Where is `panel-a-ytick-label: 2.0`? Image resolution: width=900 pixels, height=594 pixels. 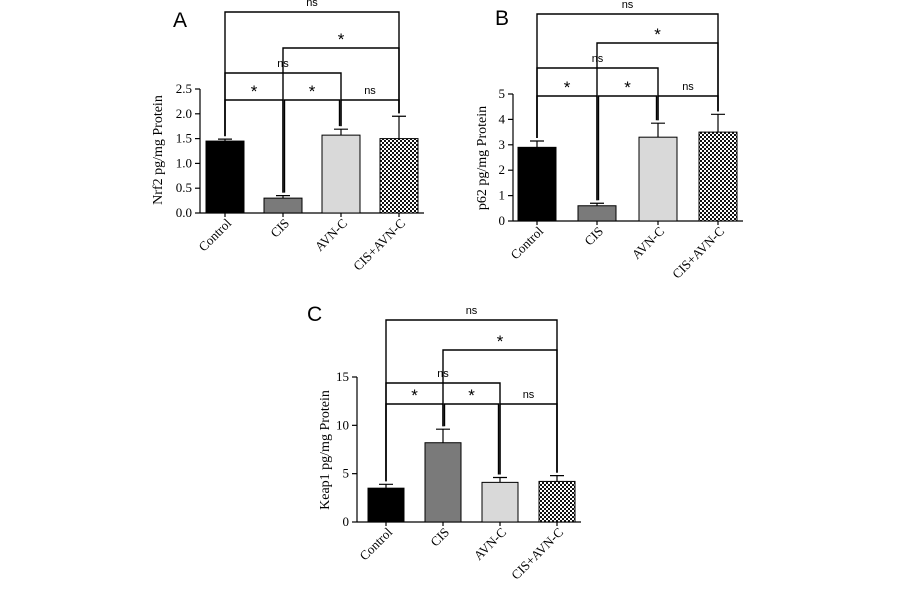 panel-a-ytick-label: 2.0 is located at coordinates (184, 113).